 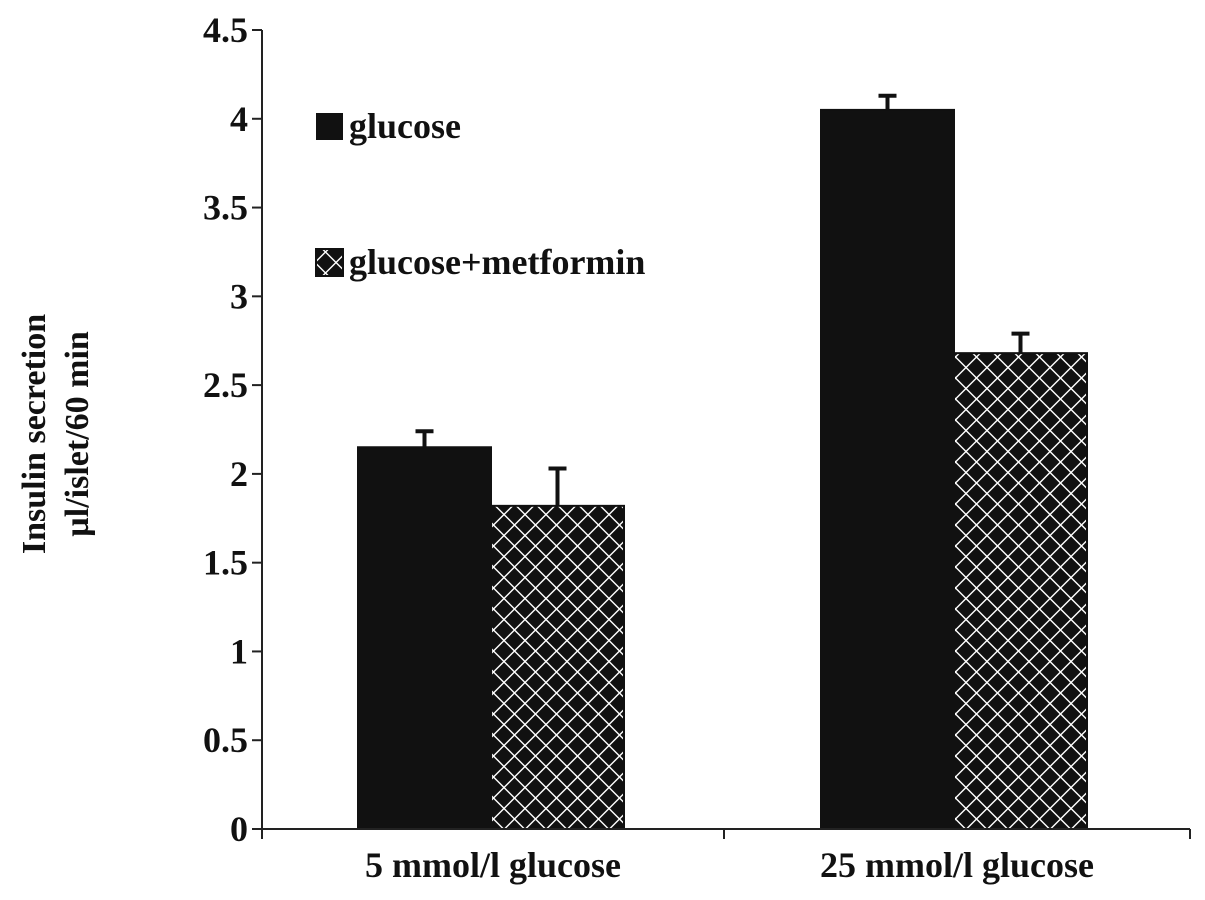 I want to click on y-tick-label: 3, so click(x=239, y=296).